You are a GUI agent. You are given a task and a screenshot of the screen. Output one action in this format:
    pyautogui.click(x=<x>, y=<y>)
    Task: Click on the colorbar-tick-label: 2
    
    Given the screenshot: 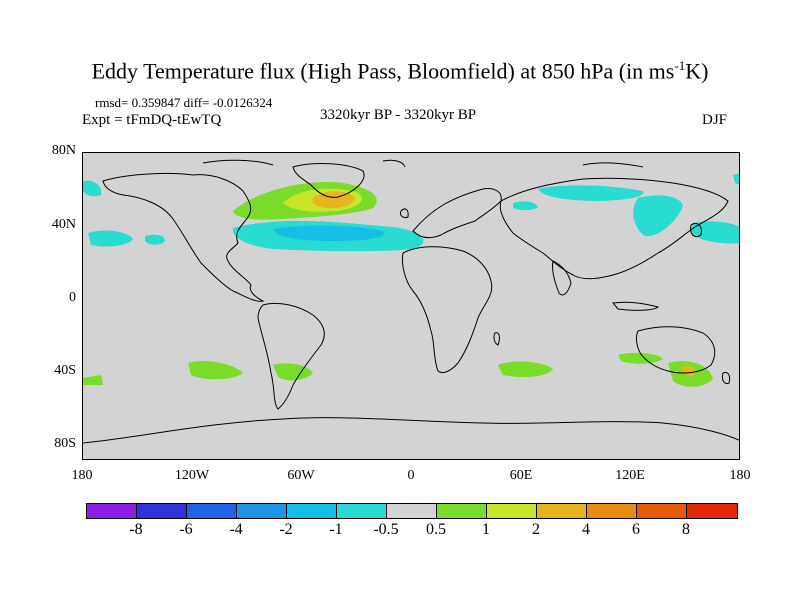 What is the action you would take?
    pyautogui.click(x=536, y=529)
    